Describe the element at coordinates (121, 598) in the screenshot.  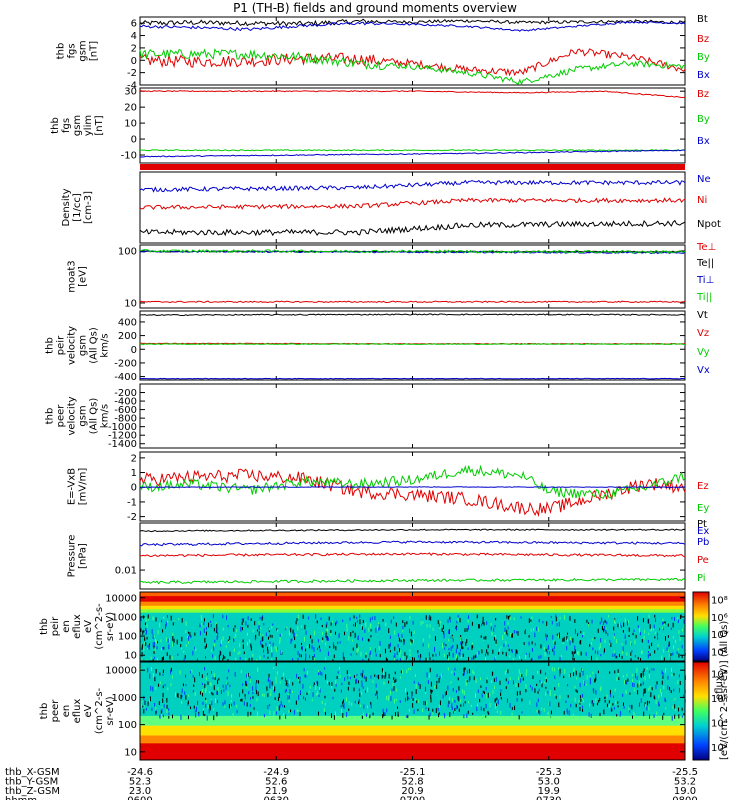
I see `y-tick-label: 10000` at that location.